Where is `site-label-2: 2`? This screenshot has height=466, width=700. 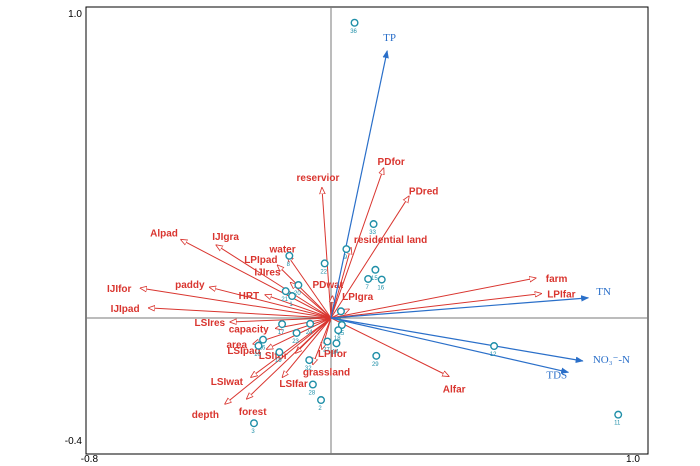 site-label-2: 2 is located at coordinates (320, 409).